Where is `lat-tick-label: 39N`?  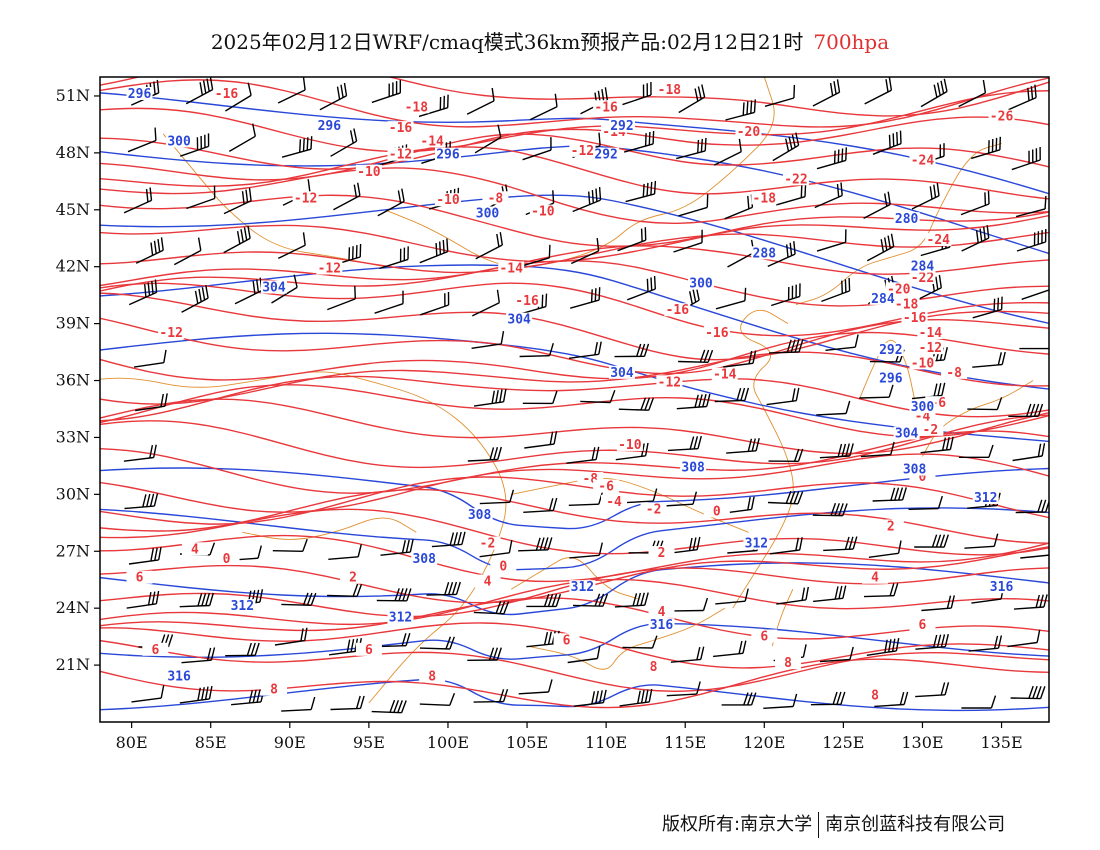
lat-tick-label: 39N is located at coordinates (73, 323).